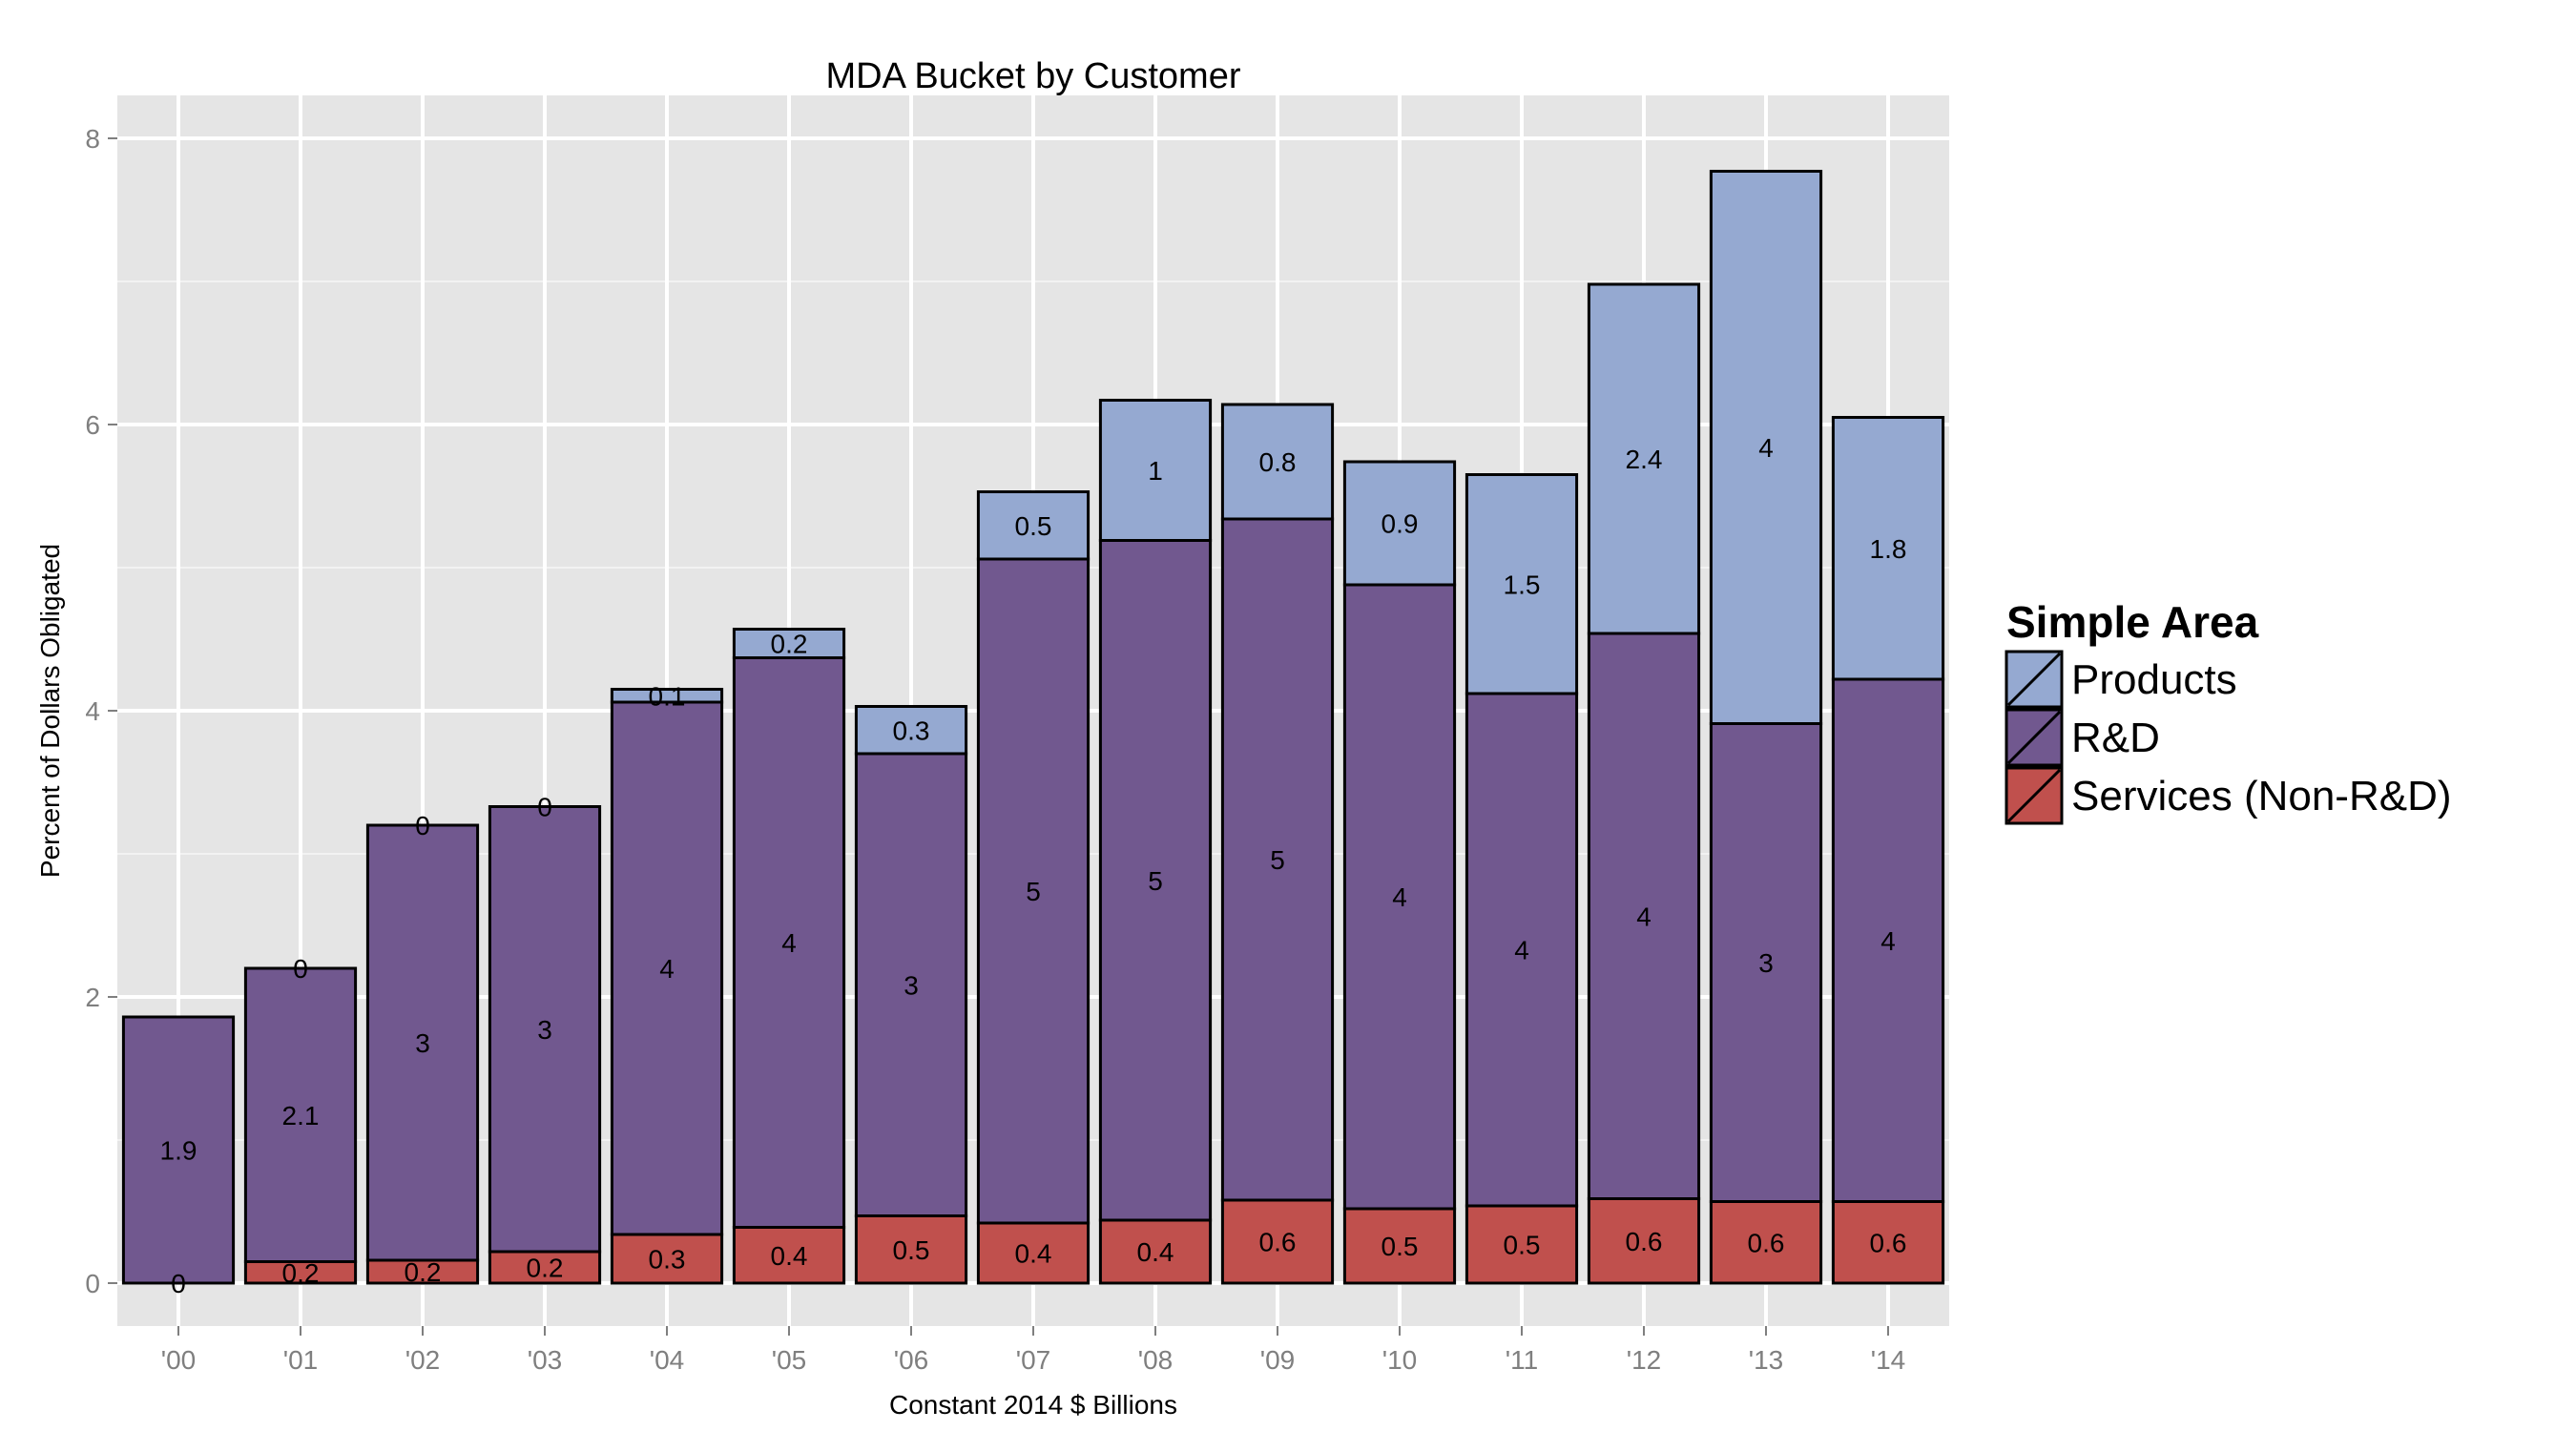  Describe the element at coordinates (1033, 1360) in the screenshot. I see `x-tick-label: '07` at that location.